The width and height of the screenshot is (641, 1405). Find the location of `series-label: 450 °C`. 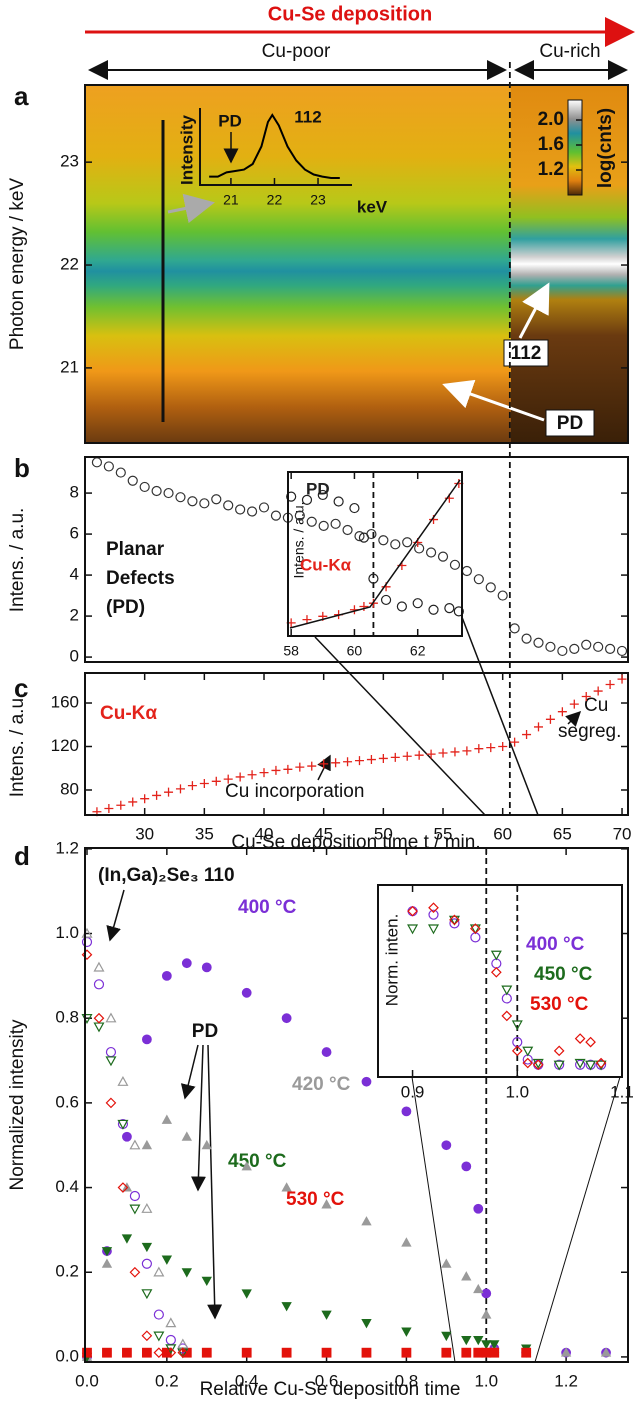

series-label: 450 °C is located at coordinates (563, 974).